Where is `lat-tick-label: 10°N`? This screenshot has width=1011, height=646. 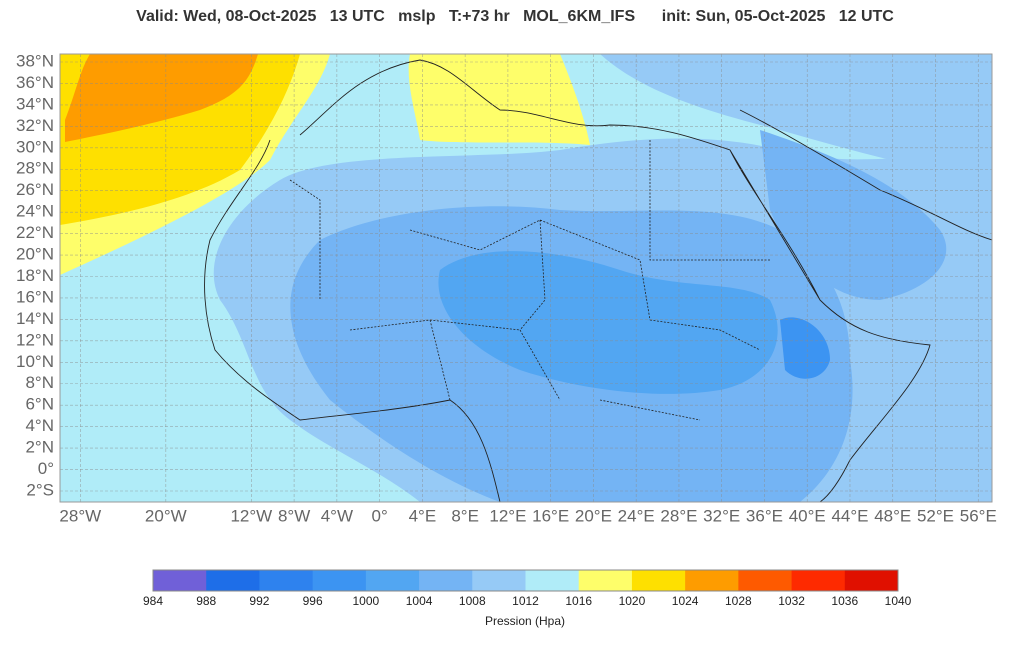 lat-tick-label: 10°N is located at coordinates (35, 361).